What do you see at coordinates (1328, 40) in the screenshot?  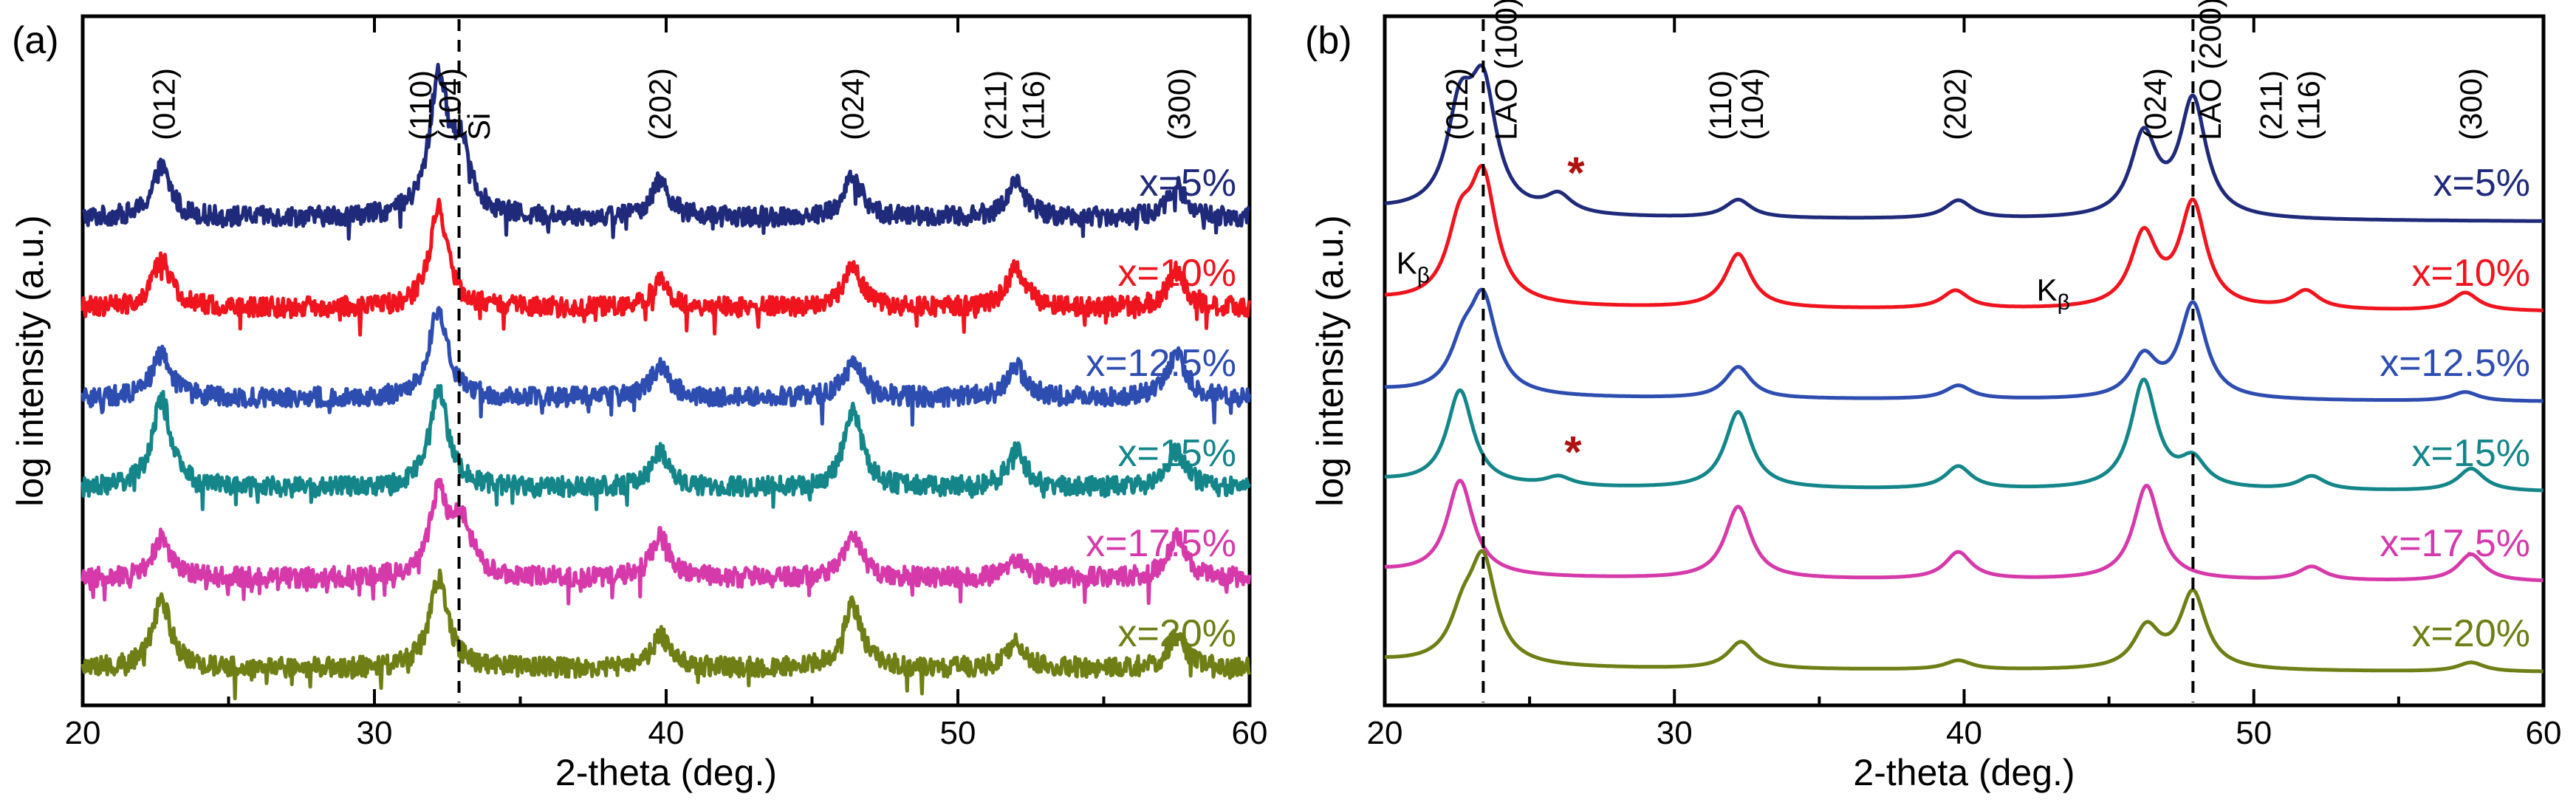 I see `panel-label: (b)` at bounding box center [1328, 40].